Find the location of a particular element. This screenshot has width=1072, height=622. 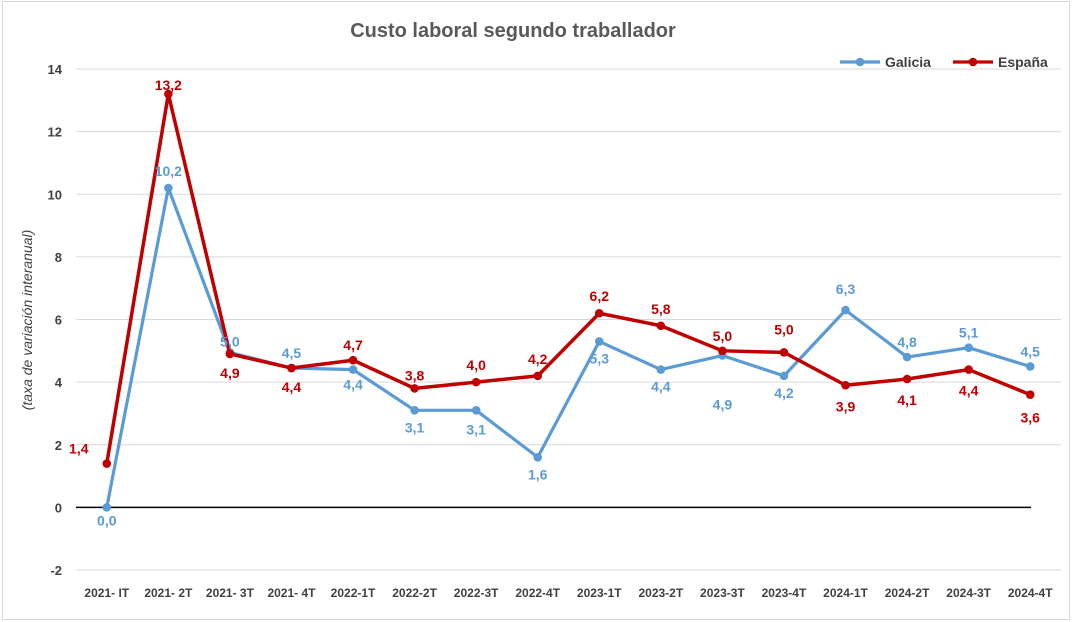

legend-label: España is located at coordinates (1023, 62).